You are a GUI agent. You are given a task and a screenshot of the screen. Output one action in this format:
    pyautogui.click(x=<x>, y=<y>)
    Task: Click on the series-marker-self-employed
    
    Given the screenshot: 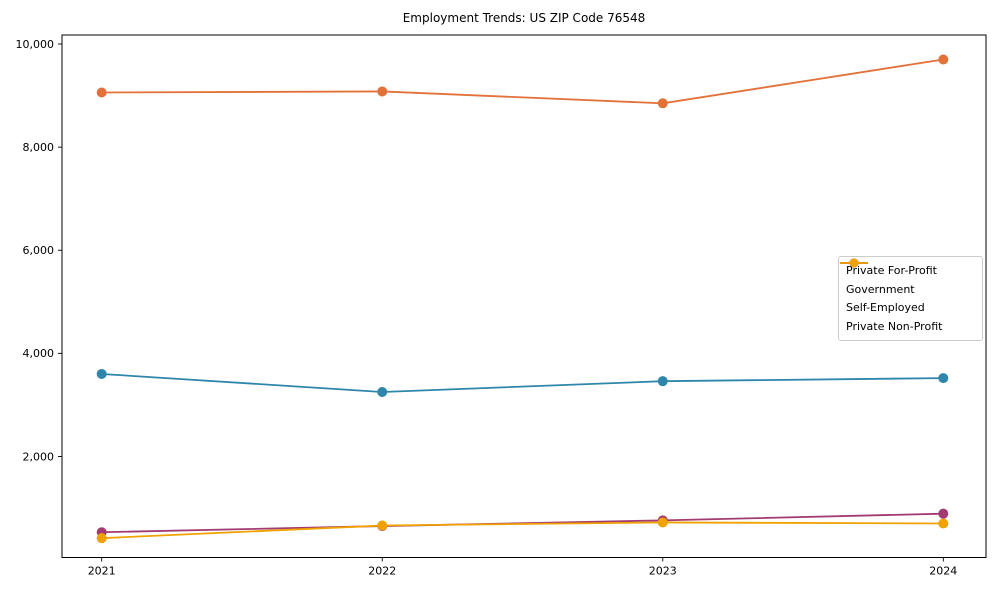 What is the action you would take?
    pyautogui.click(x=943, y=513)
    